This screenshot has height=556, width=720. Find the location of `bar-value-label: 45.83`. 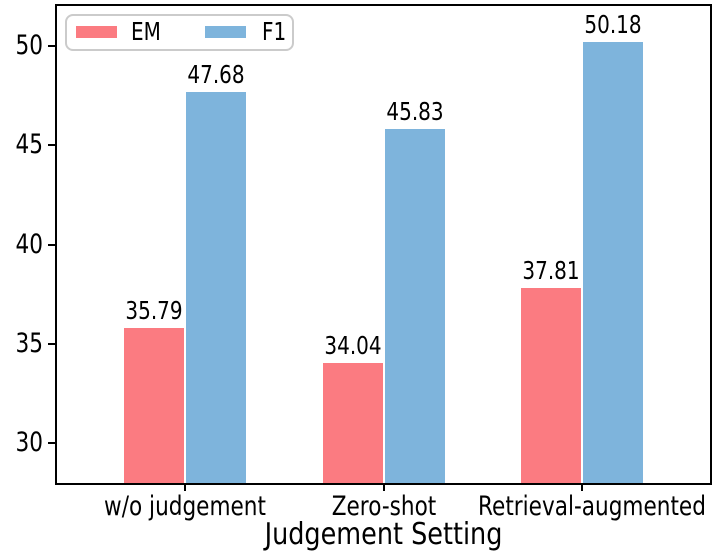

bar-value-label: 45.83 is located at coordinates (414, 111).